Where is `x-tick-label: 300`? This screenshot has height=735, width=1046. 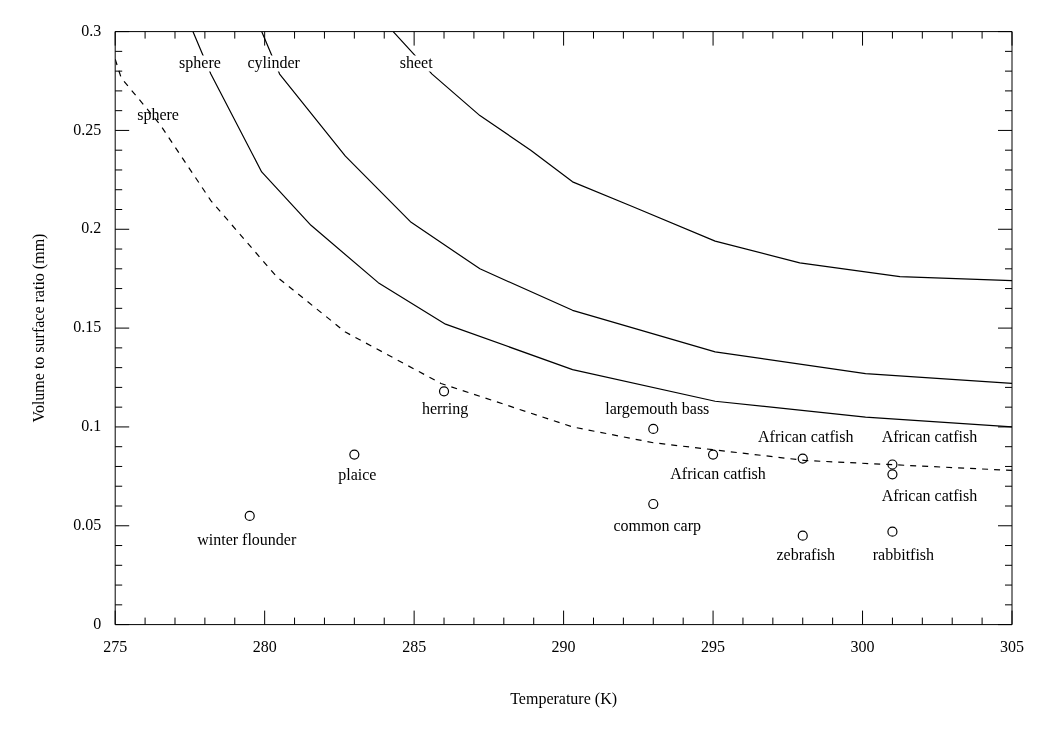 x-tick-label: 300 is located at coordinates (862, 647).